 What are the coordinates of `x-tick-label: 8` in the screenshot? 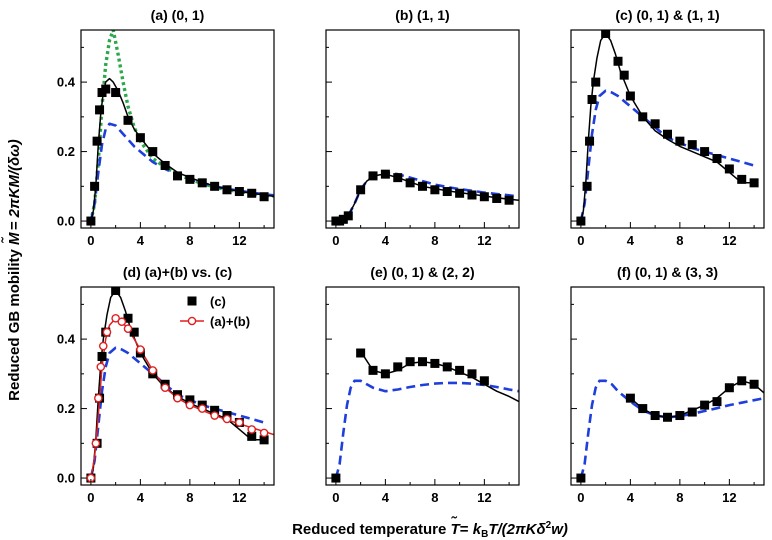 It's located at (189, 240).